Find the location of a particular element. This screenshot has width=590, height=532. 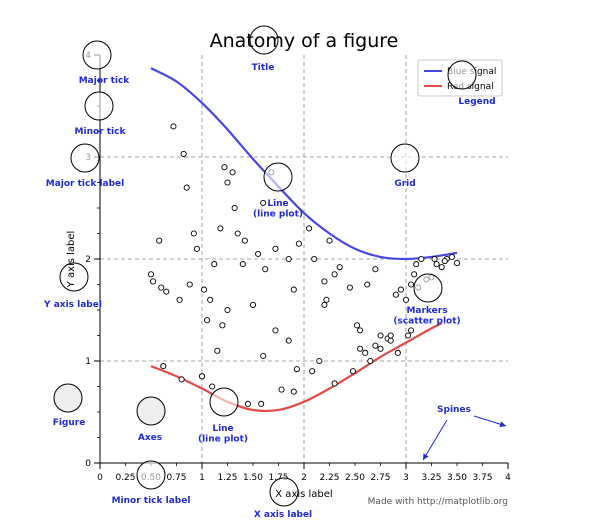

marker-minor-tick-label is located at coordinates (151, 475).